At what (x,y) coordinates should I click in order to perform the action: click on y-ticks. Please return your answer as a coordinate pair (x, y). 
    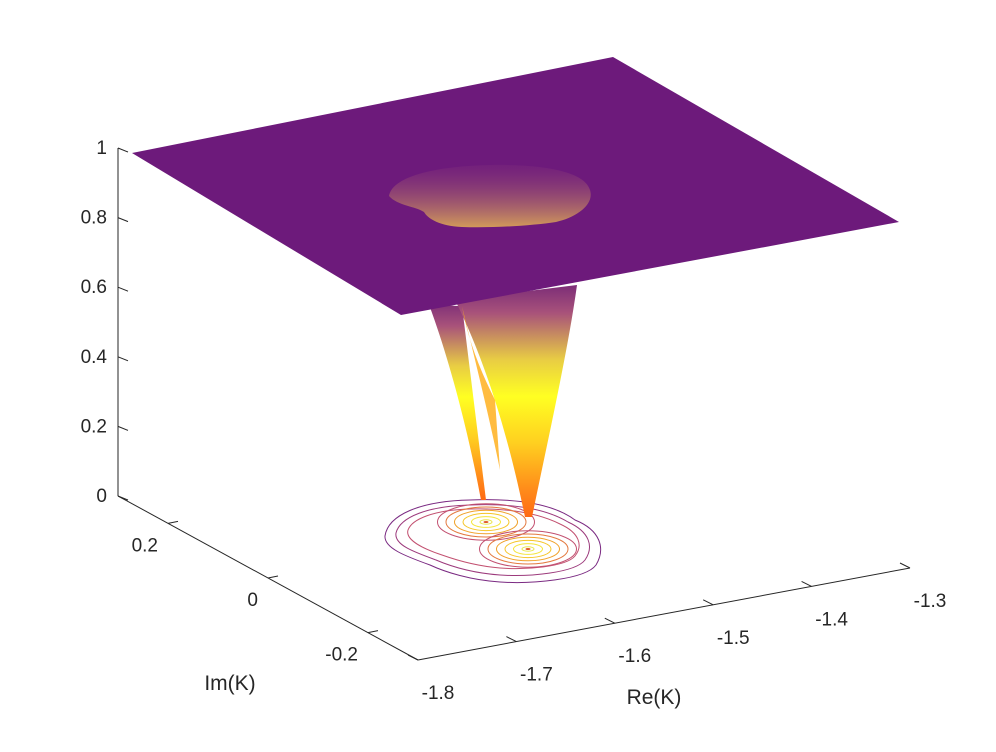
    Looking at the image, I should click on (273, 577).